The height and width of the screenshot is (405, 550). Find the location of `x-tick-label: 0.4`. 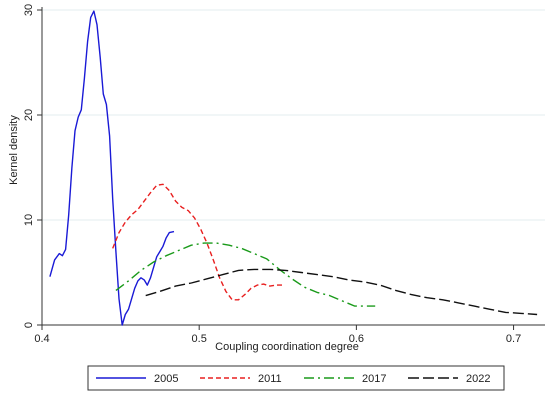

x-tick-label: 0.4 is located at coordinates (41, 339).